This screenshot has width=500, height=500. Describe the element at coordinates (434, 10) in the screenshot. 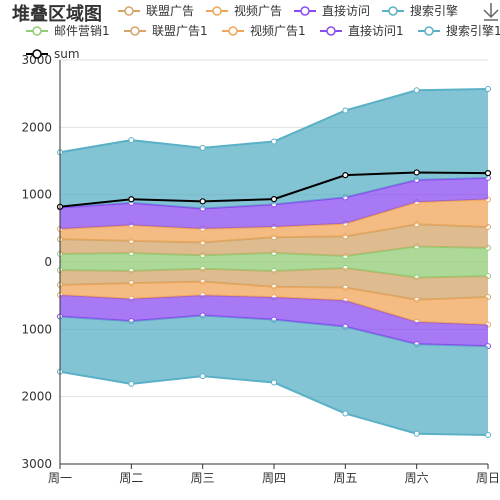

I see `legend-label: 搜索引擎` at that location.